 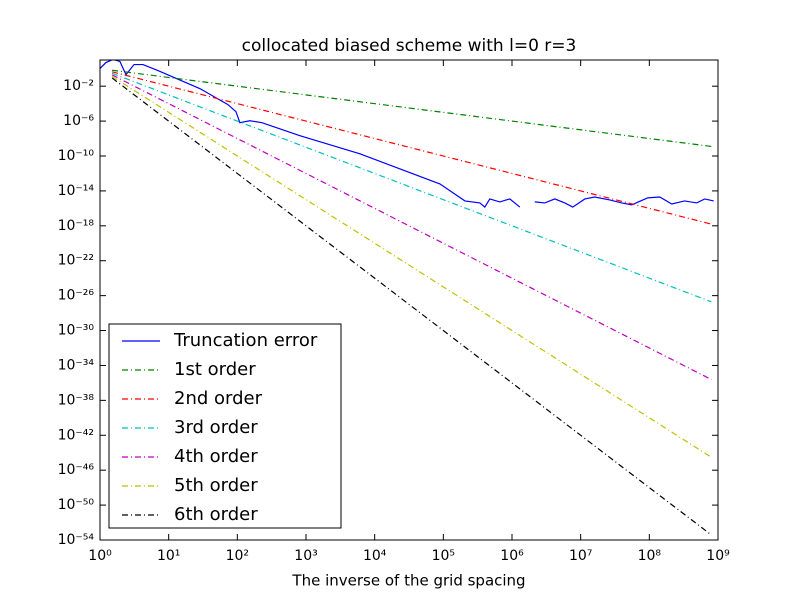 What do you see at coordinates (218, 398) in the screenshot?
I see `legend-label: 2nd order` at bounding box center [218, 398].